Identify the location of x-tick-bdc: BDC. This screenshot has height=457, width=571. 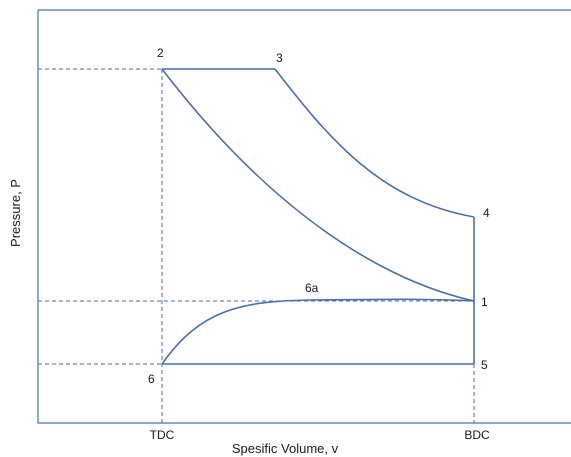
(477, 435).